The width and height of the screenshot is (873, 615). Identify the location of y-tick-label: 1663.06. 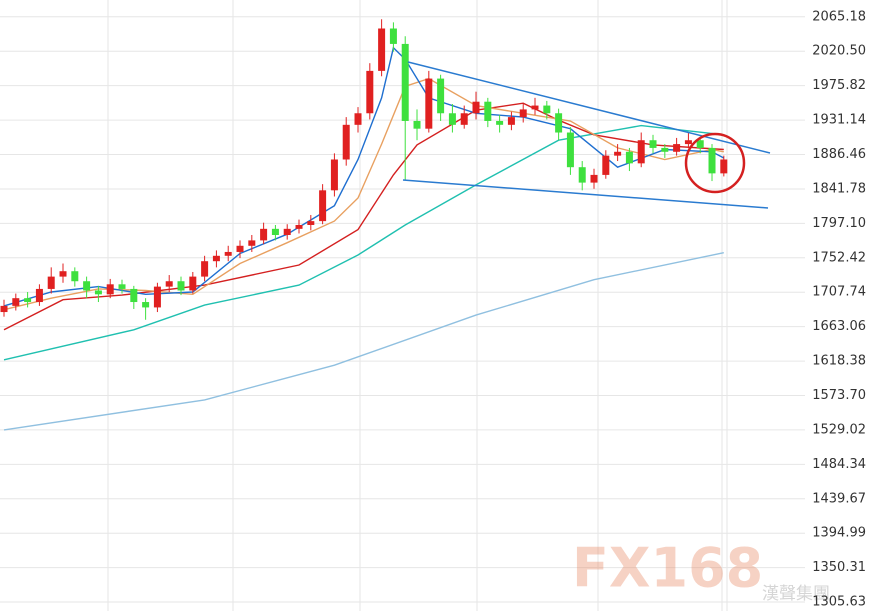
(839, 326).